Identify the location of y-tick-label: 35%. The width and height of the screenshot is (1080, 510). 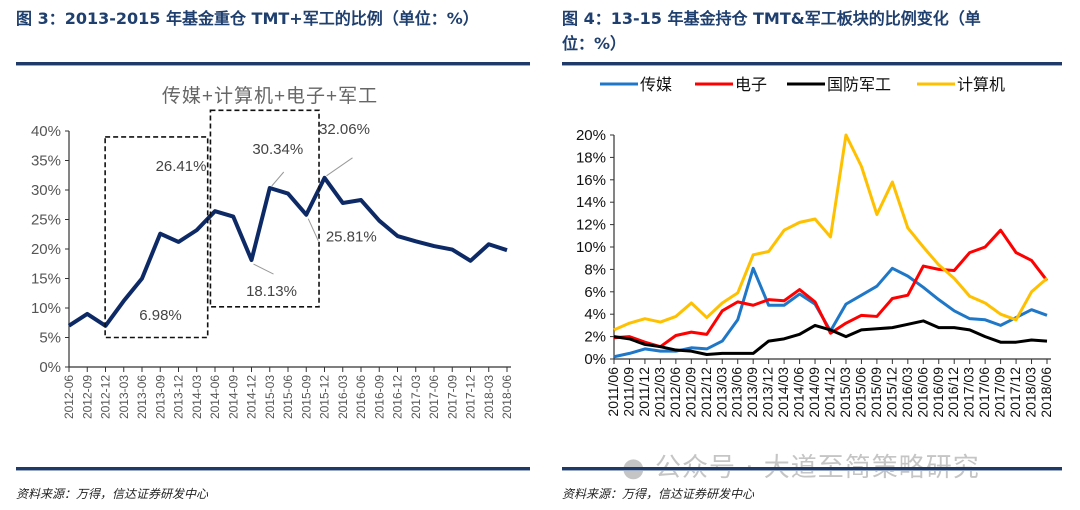
(46, 161).